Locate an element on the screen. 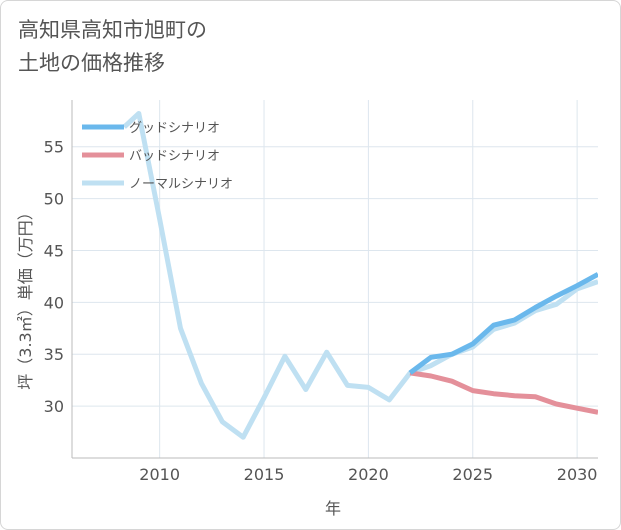 This screenshot has height=530, width=621. x-tick-label: 2015 is located at coordinates (264, 474).